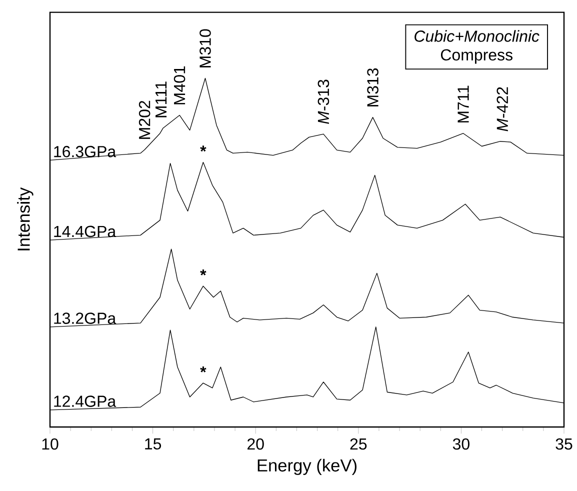 This screenshot has height=491, width=577. What do you see at coordinates (477, 36) in the screenshot?
I see `chart-title: Cubic+Monoclinic` at bounding box center [477, 36].